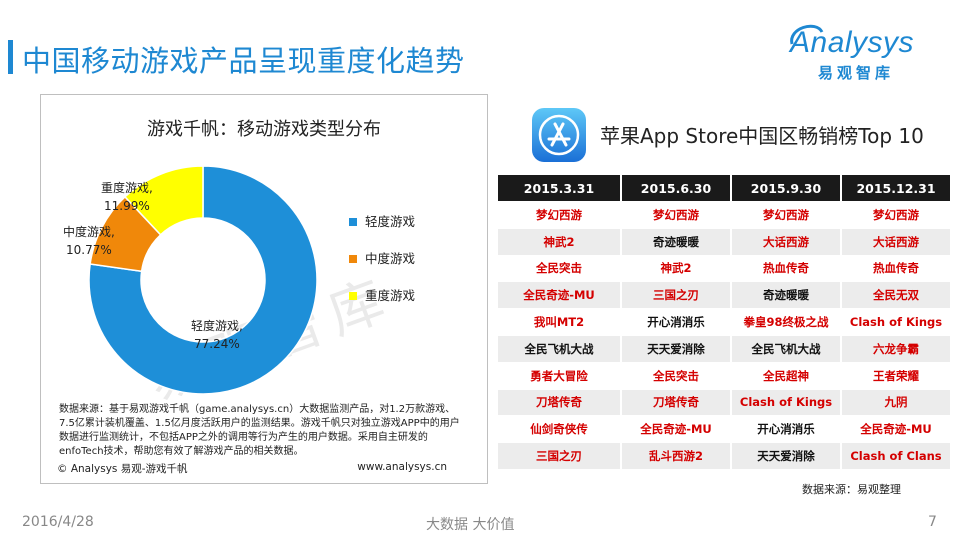 The height and width of the screenshot is (540, 960). What do you see at coordinates (217, 335) in the screenshot?
I see `slice-label-light: 轻度游戏, 77.24%` at bounding box center [217, 335].